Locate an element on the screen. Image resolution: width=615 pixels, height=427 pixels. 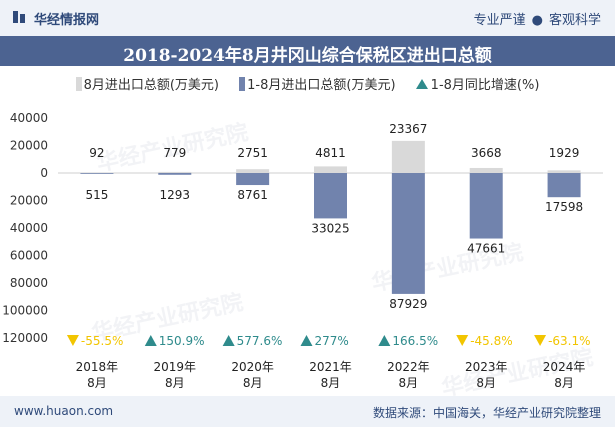
data-label-monthly: 92 is located at coordinates (96, 153).